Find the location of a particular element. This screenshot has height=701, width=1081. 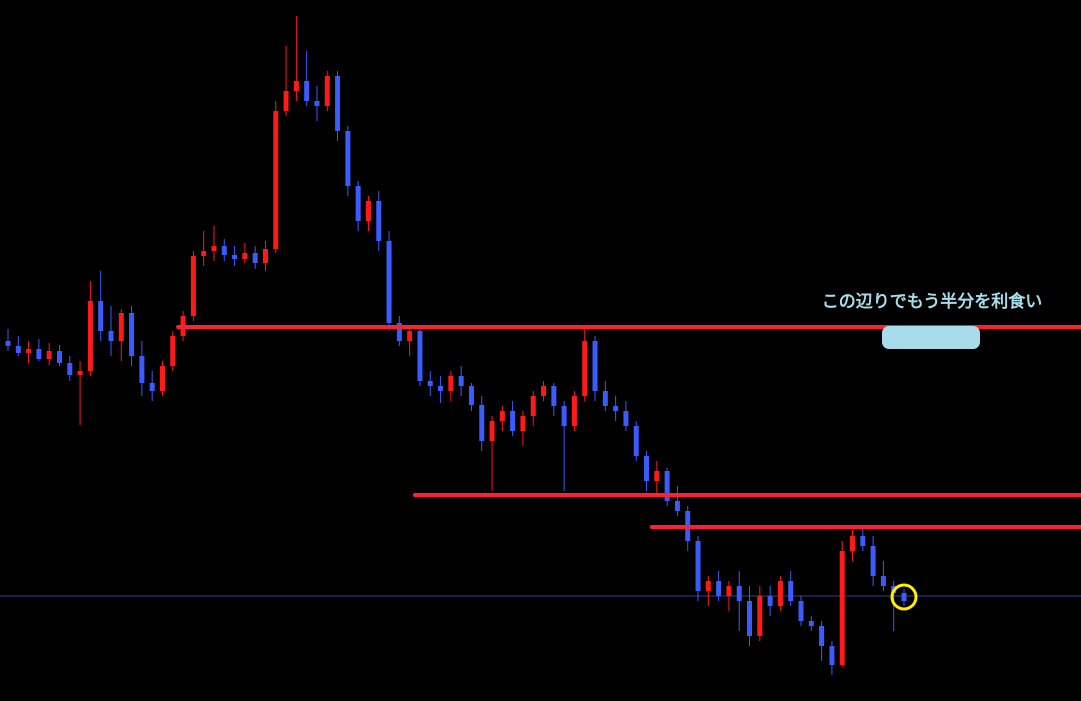

annotation-box is located at coordinates (931, 337).